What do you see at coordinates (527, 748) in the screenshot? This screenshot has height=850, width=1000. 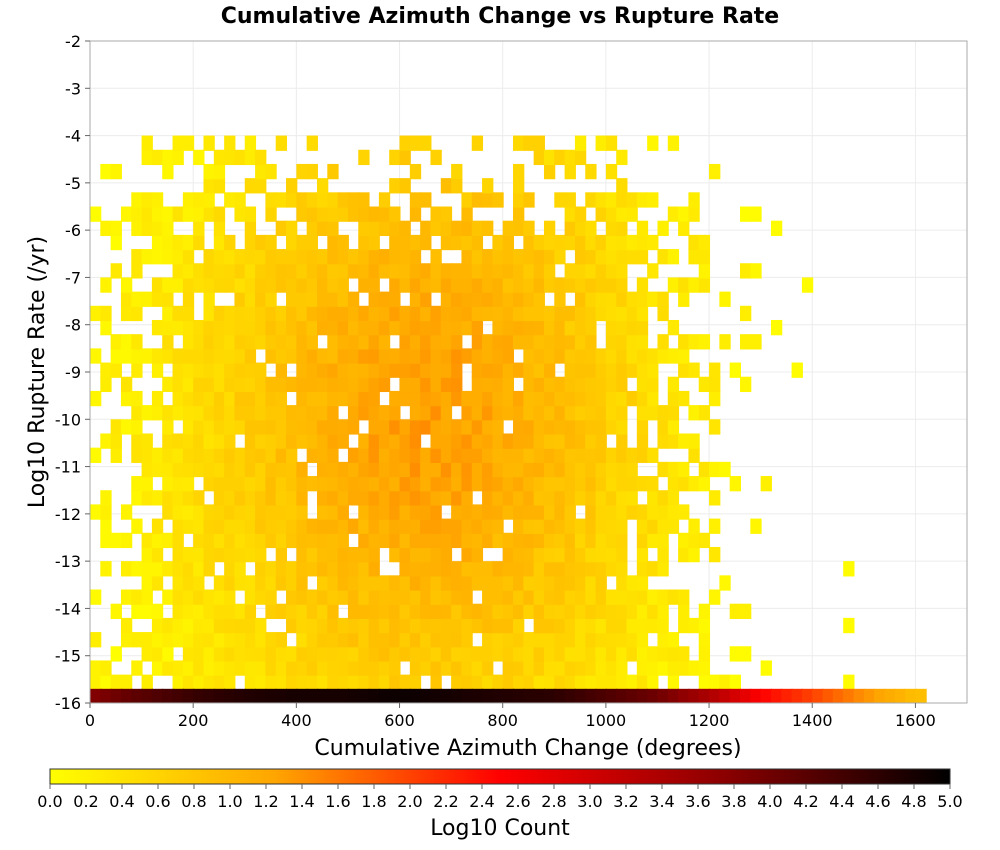 I see `x-axis-label: Cumulative Azimuth Change (degrees)` at bounding box center [527, 748].